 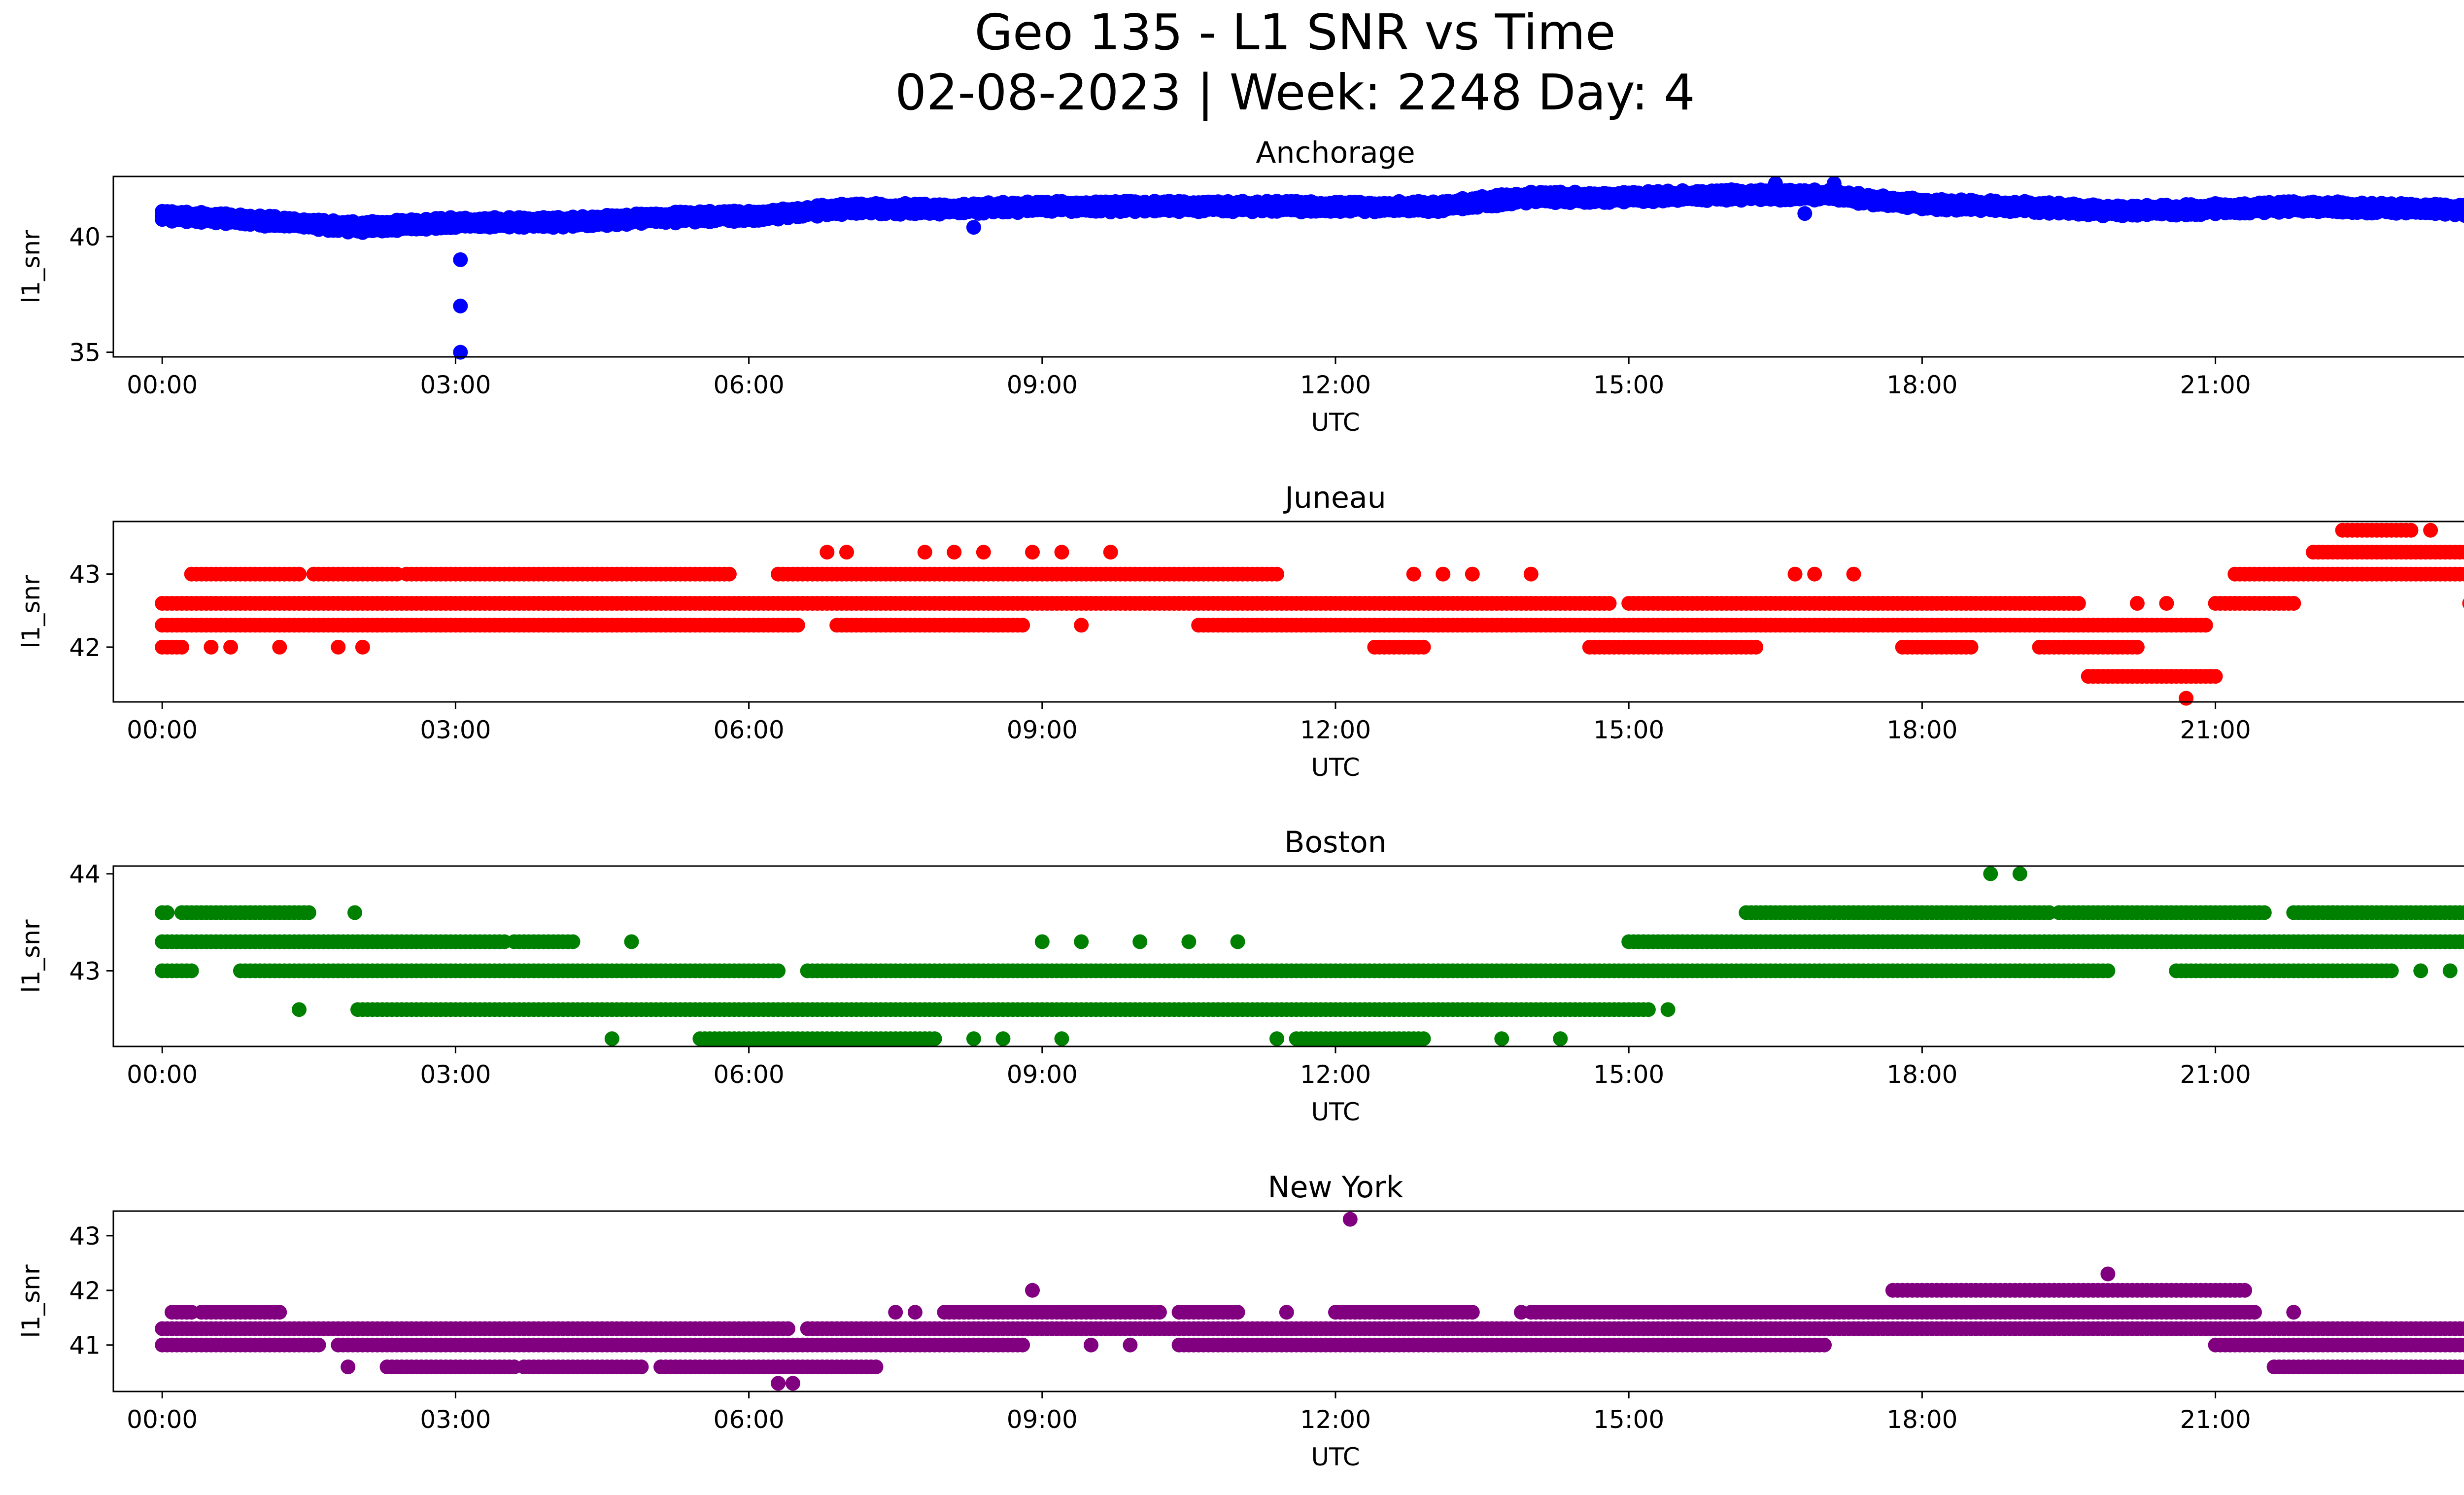 I want to click on y-tick-label: 42, so click(x=85, y=647).